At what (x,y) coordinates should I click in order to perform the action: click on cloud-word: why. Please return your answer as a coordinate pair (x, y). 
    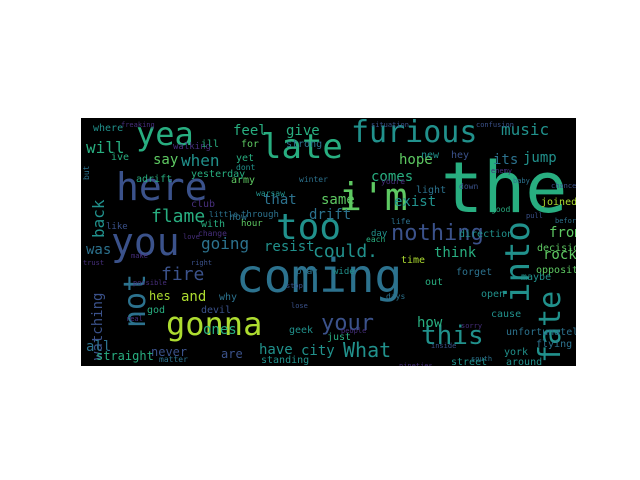
    Looking at the image, I should click on (228, 297).